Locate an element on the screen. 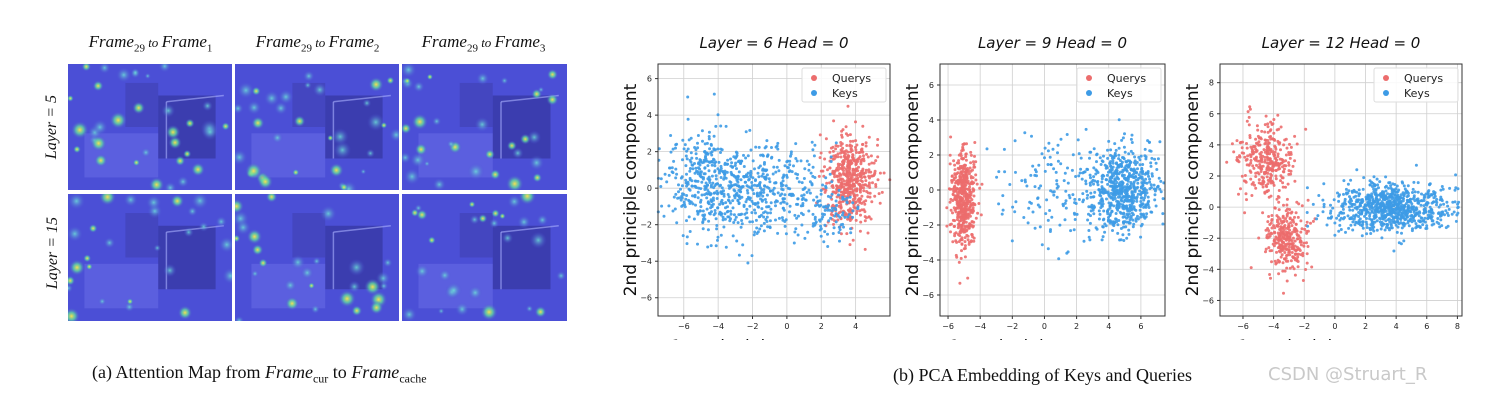 Image resolution: width=1506 pixels, height=405 pixels. y-axis-label: 2nd principle component is located at coordinates (631, 189).